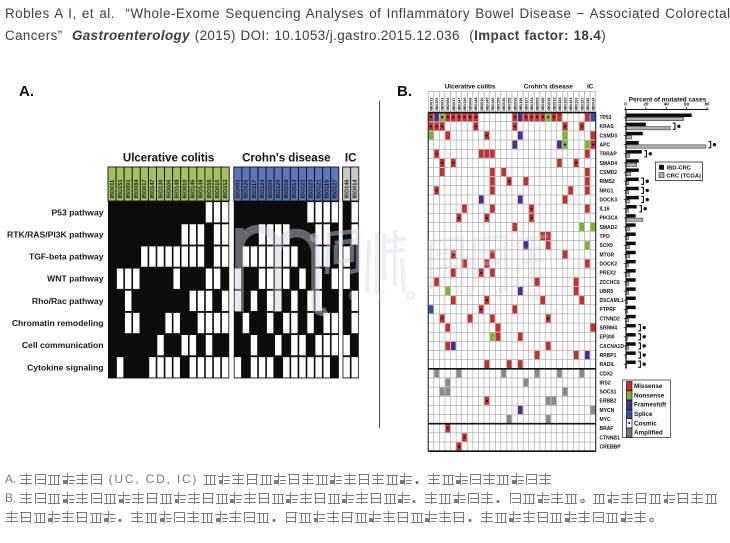  What do you see at coordinates (607, 374) in the screenshot?
I see `svg-text: CDX2` at bounding box center [607, 374].